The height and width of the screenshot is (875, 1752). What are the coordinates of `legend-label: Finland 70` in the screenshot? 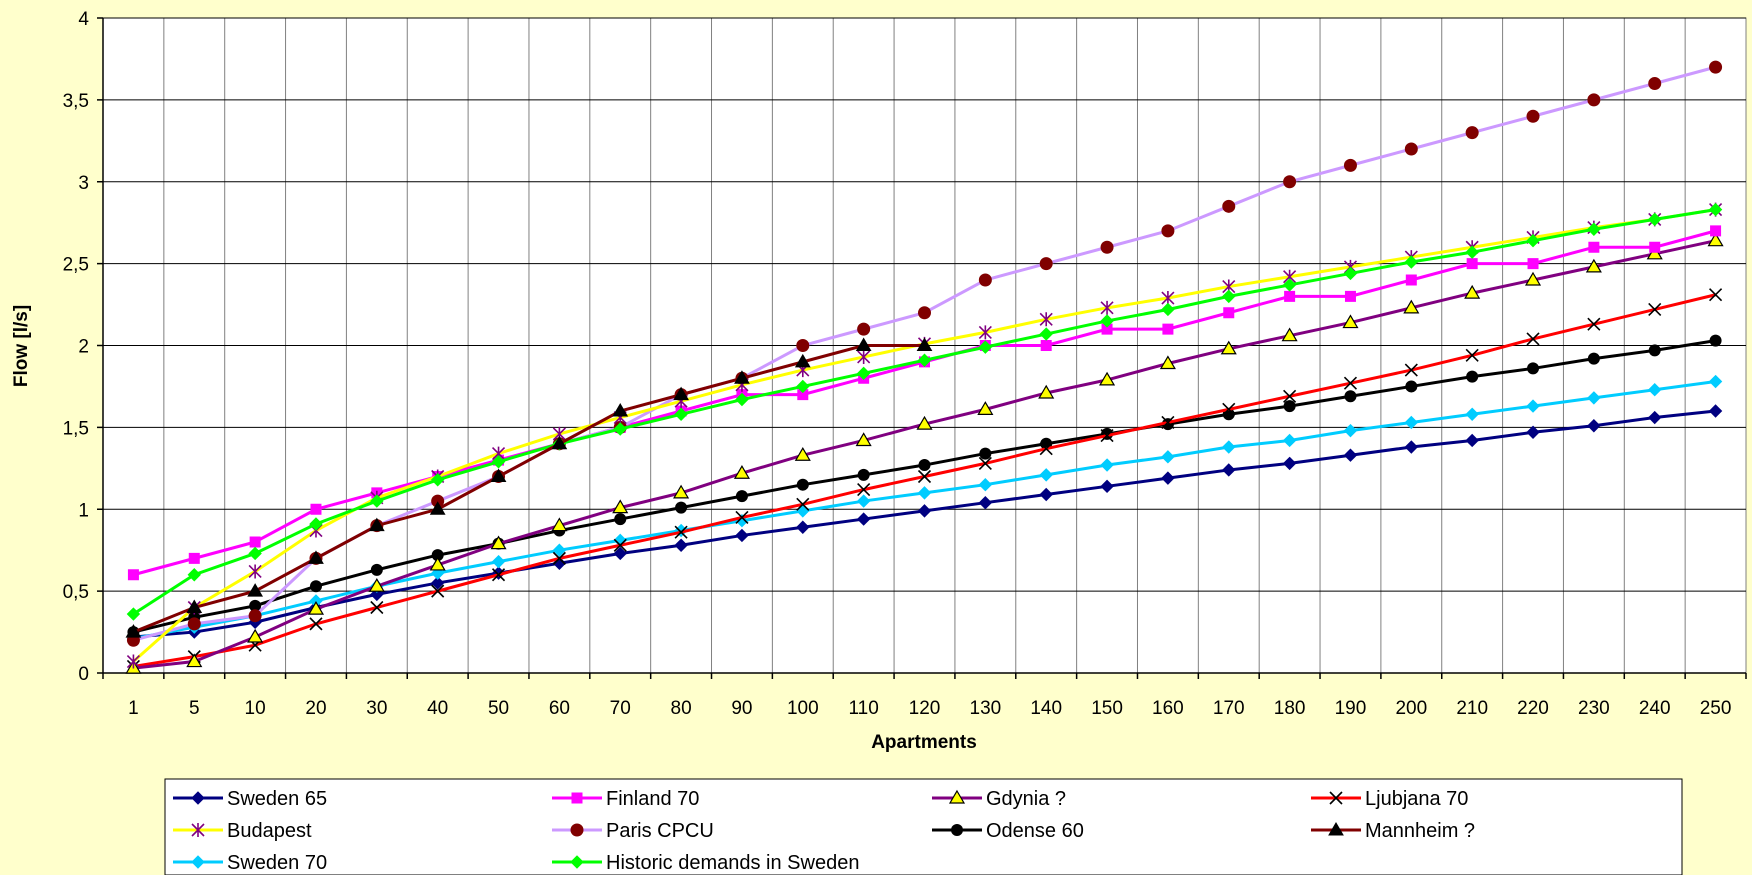 It's located at (652, 799).